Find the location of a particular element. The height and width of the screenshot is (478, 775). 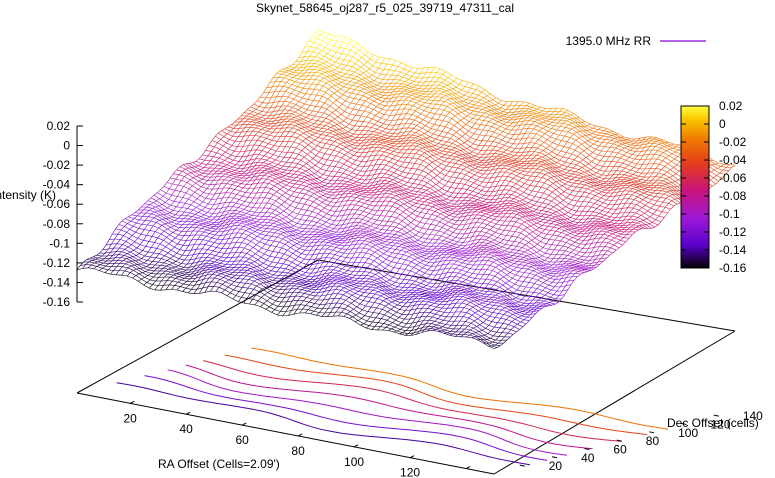

contour-line is located at coordinates (389, 407).